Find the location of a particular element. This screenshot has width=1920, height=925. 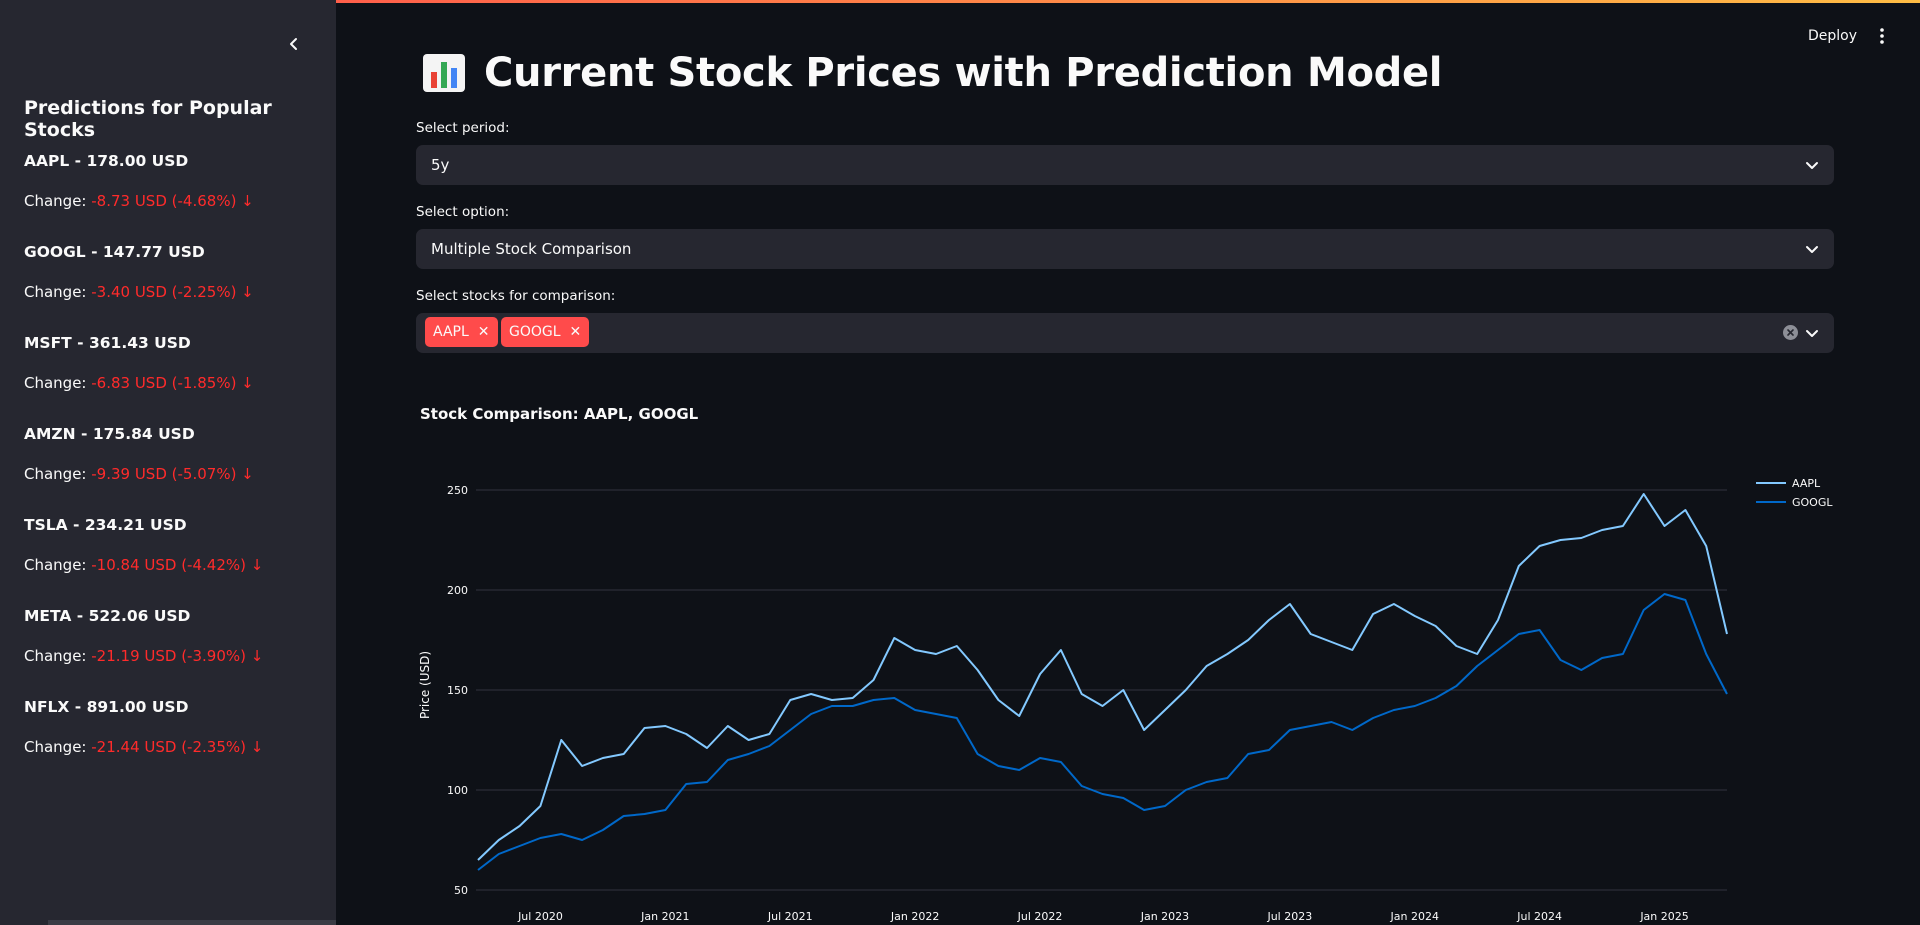

sidebar-scrollbar is located at coordinates (192, 922).